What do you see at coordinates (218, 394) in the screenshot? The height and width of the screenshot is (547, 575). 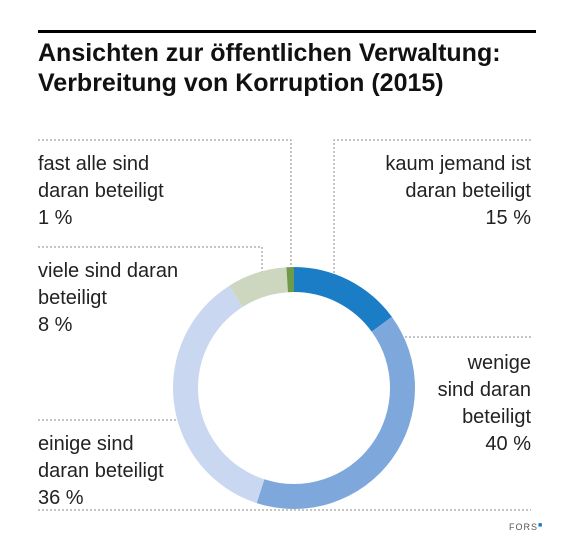 I see `slice-einige` at bounding box center [218, 394].